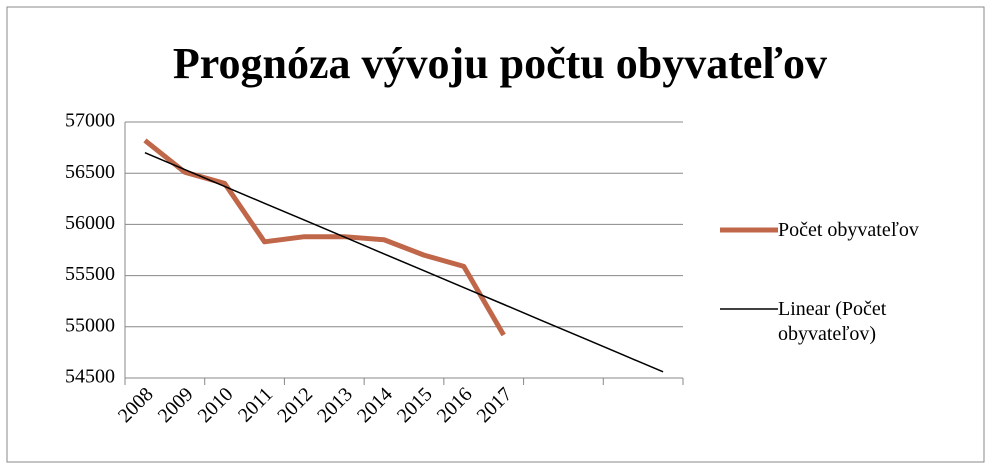 The width and height of the screenshot is (992, 467). I want to click on y-tick-label: 54500, so click(90, 377).